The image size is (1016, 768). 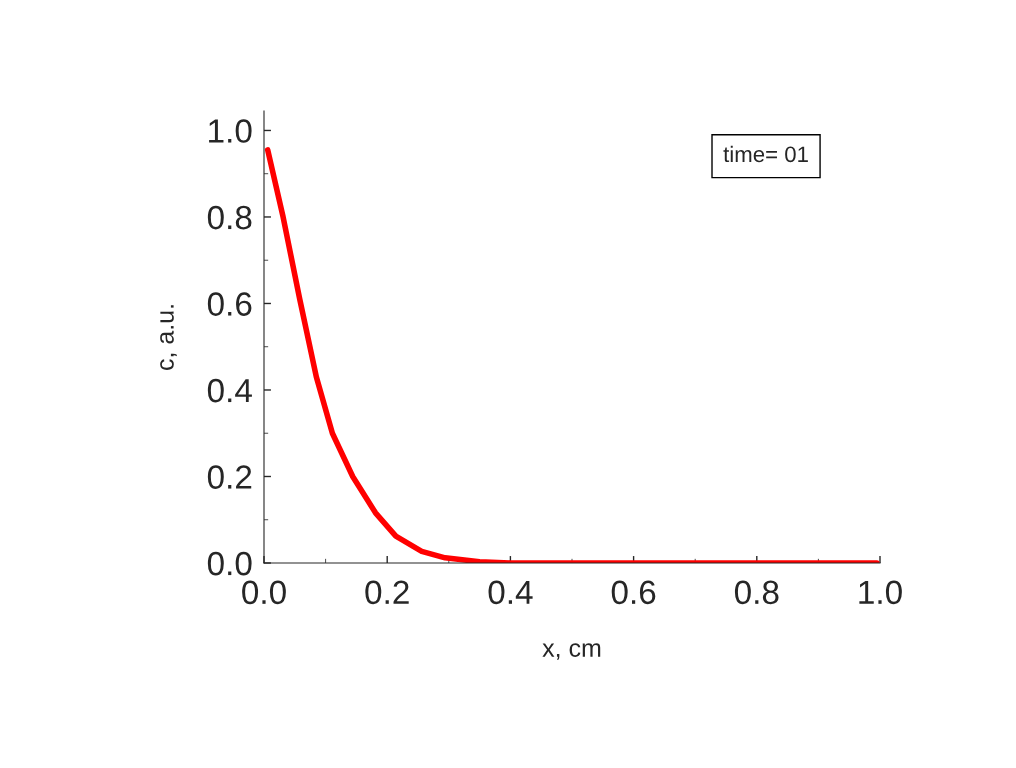 I want to click on y-tick-label: 1.0, so click(x=230, y=131).